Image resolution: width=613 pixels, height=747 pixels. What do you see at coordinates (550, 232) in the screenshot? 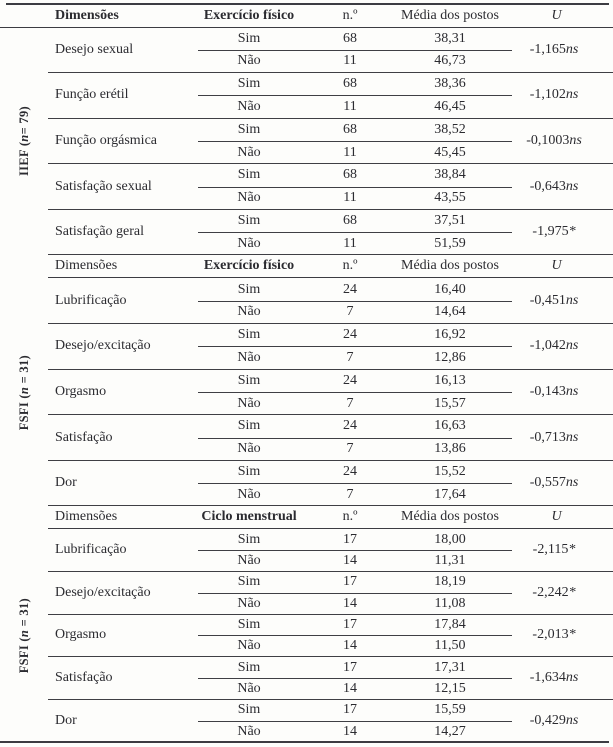
I see `u-value: -1,975` at bounding box center [550, 232].